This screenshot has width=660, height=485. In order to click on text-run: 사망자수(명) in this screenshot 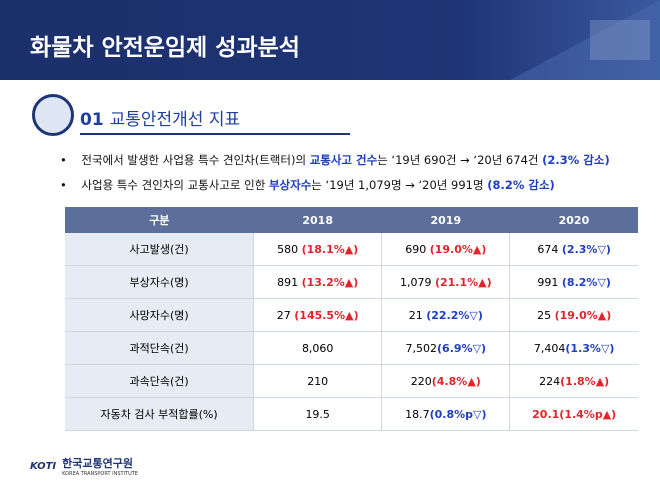, I will do `click(159, 315)`.